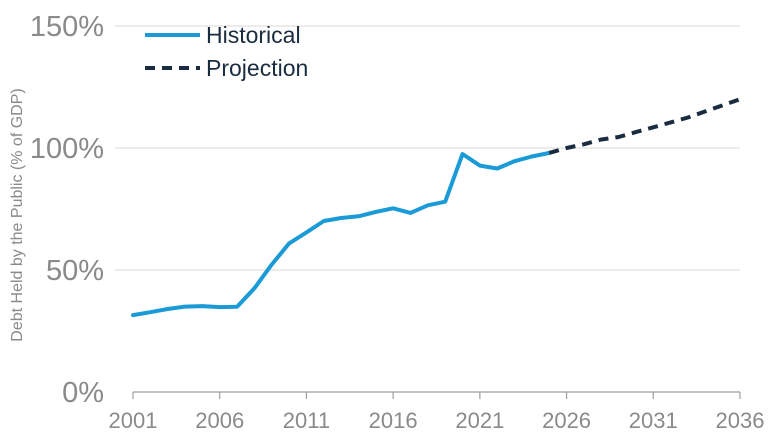 Image resolution: width=780 pixels, height=442 pixels. Describe the element at coordinates (566, 420) in the screenshot. I see `x-tick-label: 2026` at that location.